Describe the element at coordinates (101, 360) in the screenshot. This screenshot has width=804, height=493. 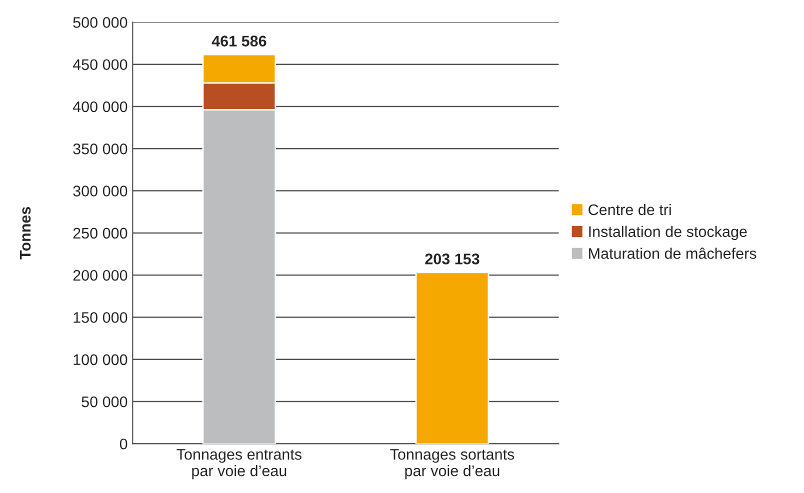
I see `y-tick-label: 100 000` at that location.